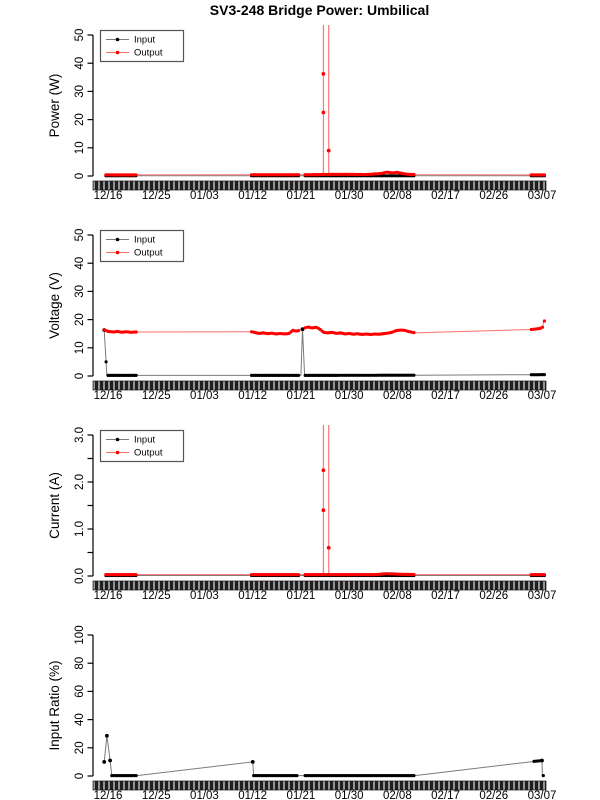 The width and height of the screenshot is (600, 800). I want to click on y-axis-title: Current (A), so click(54, 505).